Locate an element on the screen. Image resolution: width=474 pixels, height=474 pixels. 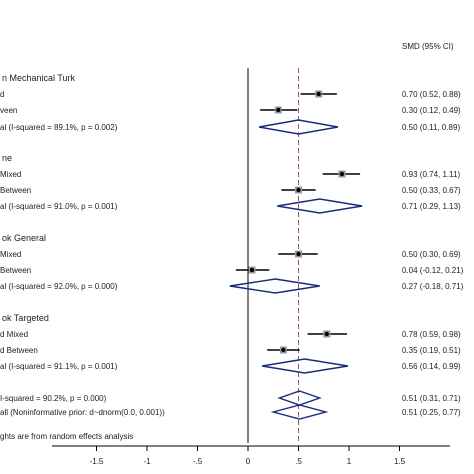
x-tick-label: .5 is located at coordinates (298, 461).